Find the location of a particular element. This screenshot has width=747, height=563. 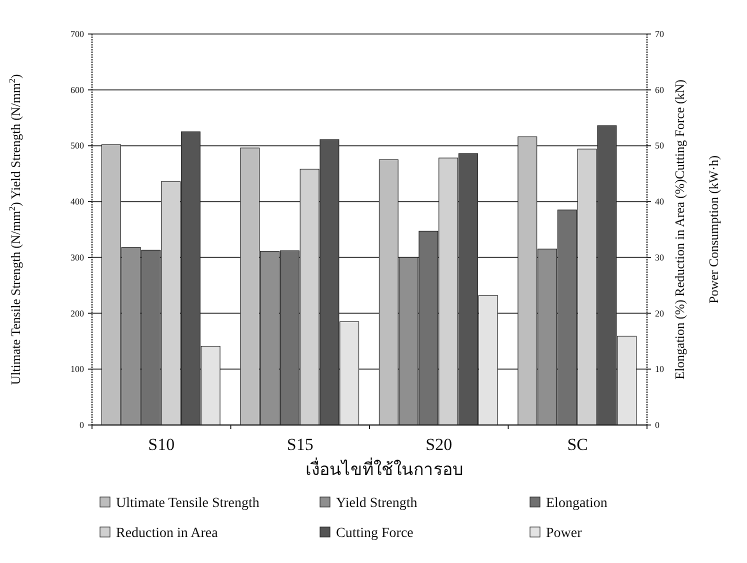

y-tick-label: 500 is located at coordinates (77, 145).